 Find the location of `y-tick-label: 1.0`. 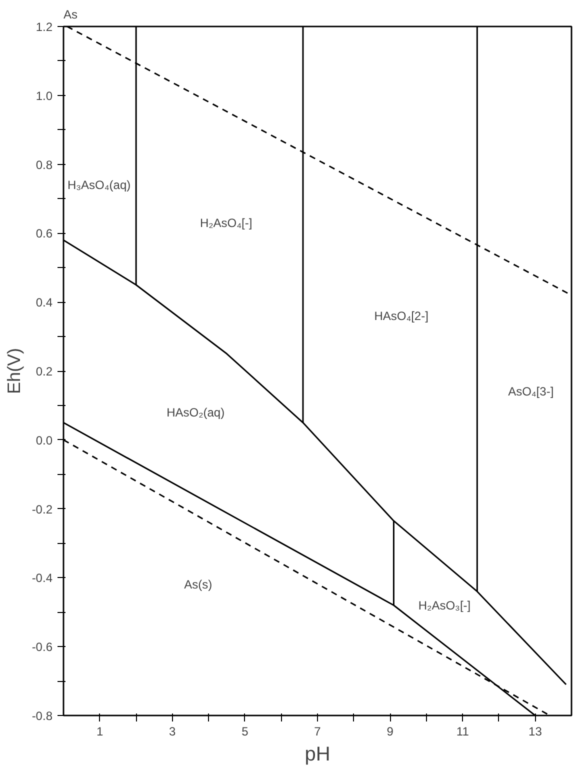

y-tick-label: 1.0 is located at coordinates (44, 95).